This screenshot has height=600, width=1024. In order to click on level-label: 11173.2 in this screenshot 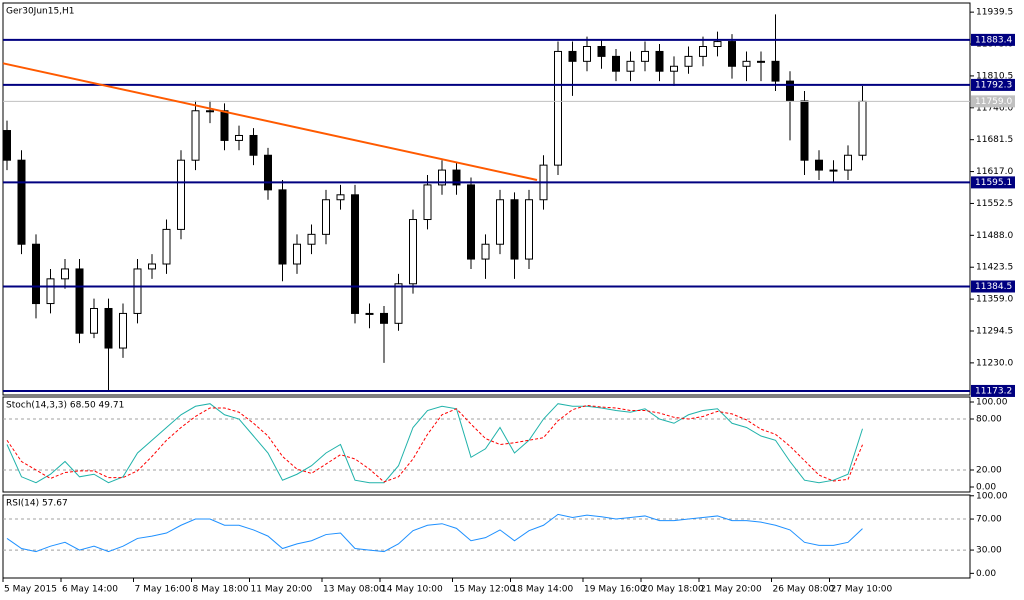, I will do `click(993, 391)`.